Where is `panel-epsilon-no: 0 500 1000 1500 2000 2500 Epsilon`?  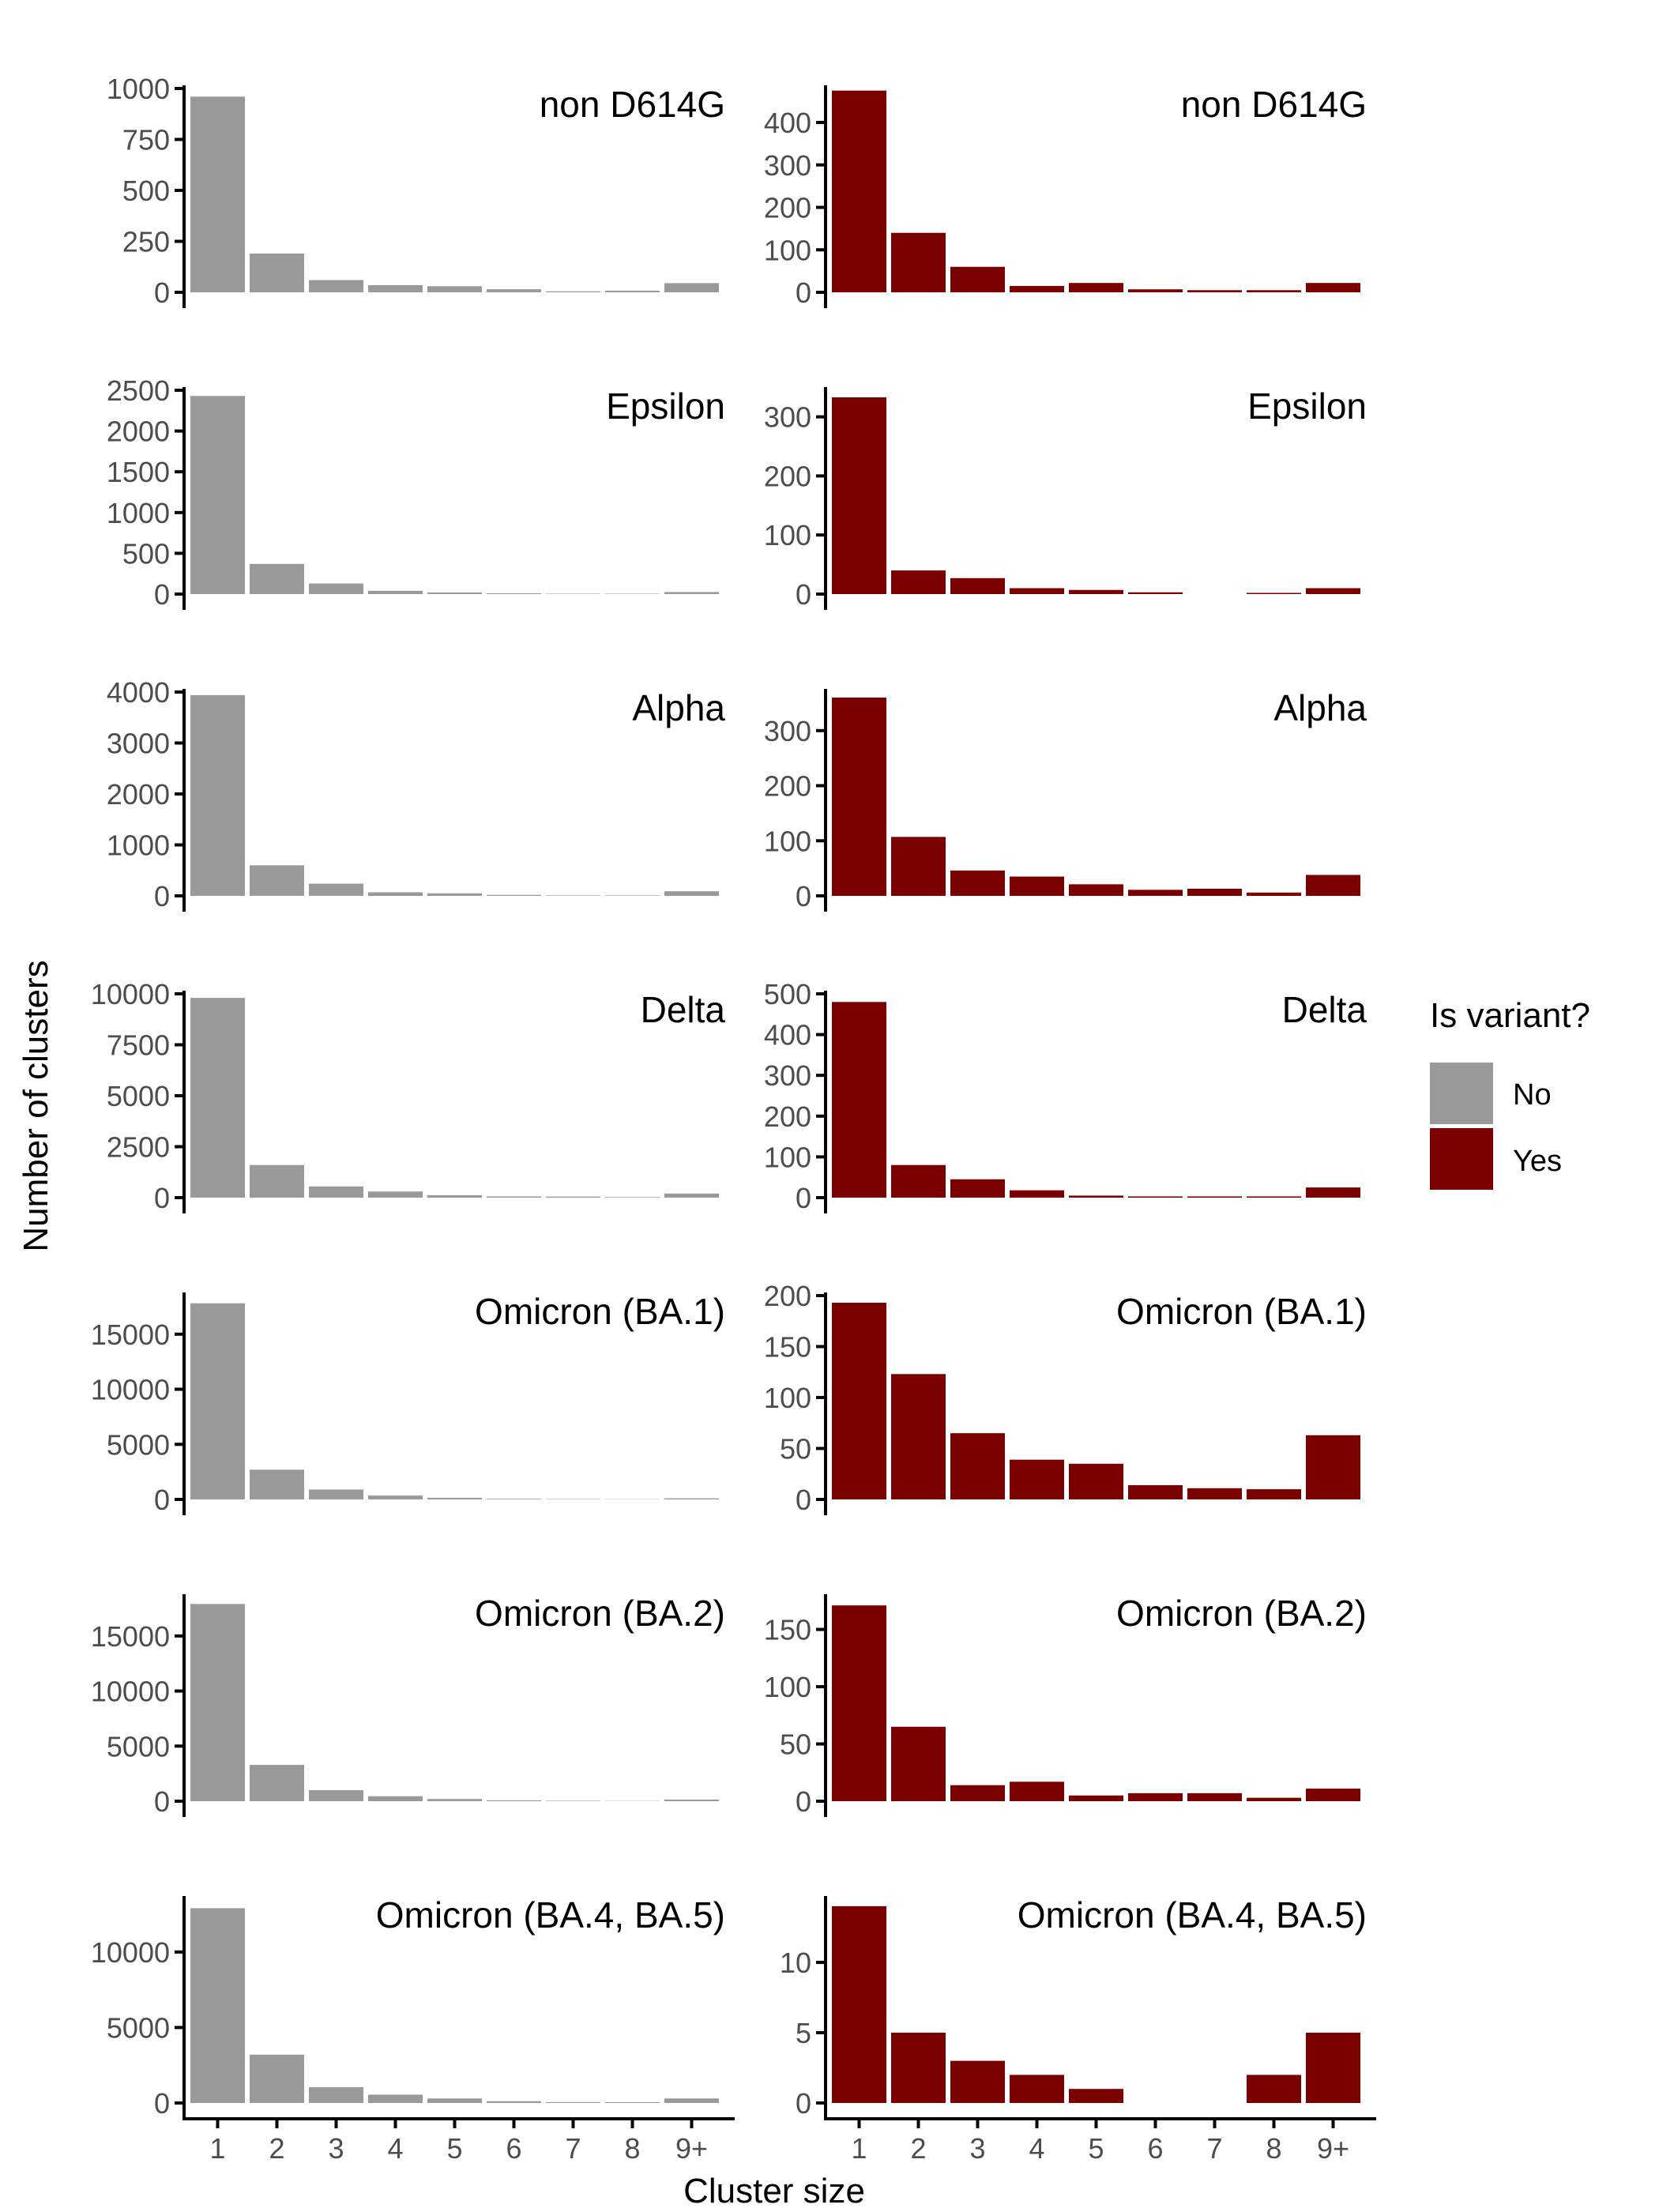 panel-epsilon-no: 0 500 1000 1500 2000 2500 Epsilon is located at coordinates (416, 493).